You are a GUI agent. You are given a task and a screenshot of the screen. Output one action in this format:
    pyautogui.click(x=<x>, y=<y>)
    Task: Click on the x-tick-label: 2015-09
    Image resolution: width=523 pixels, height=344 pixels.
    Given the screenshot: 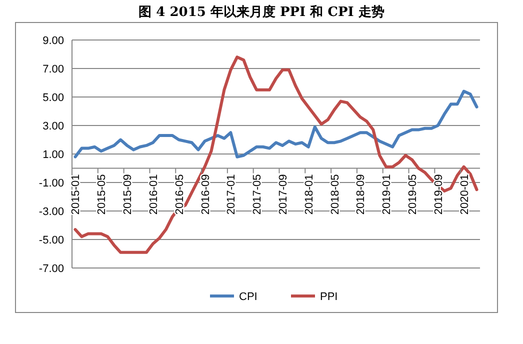 What is the action you would take?
    pyautogui.click(x=128, y=194)
    